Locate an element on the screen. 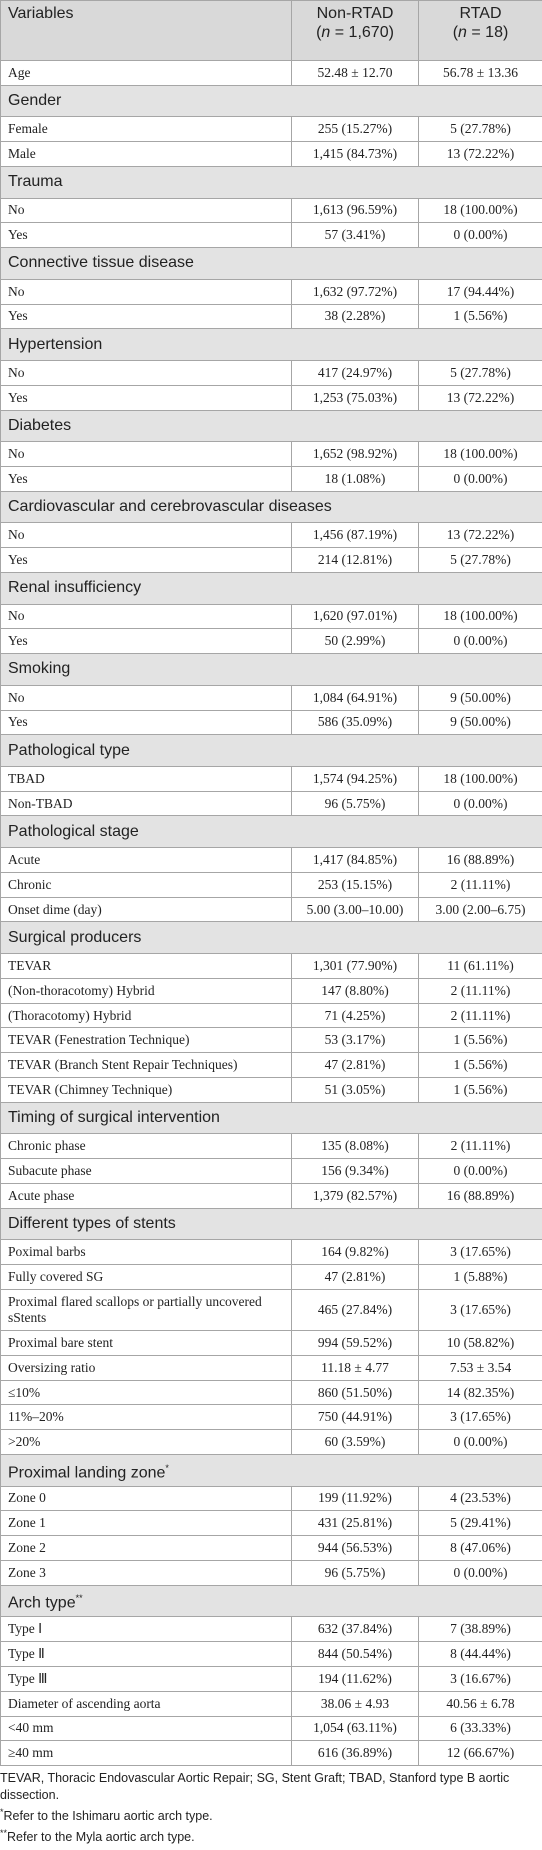 The width and height of the screenshot is (542, 1850). label-cell: >20% is located at coordinates (146, 1442).